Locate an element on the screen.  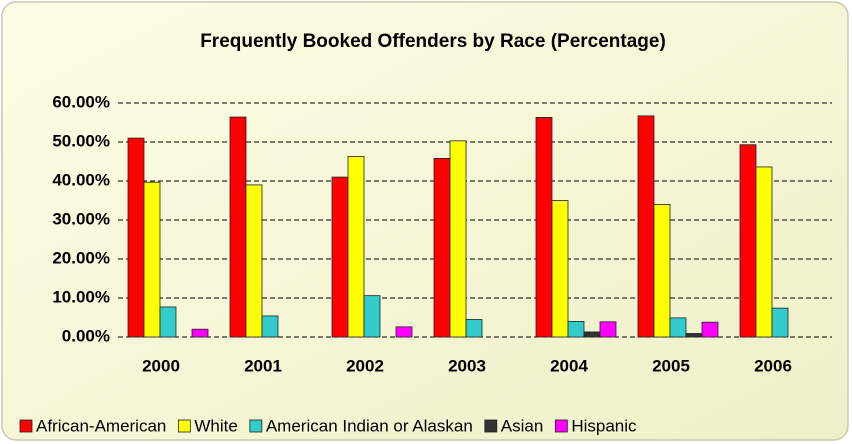
x-tick-label: 2005 is located at coordinates (671, 365).